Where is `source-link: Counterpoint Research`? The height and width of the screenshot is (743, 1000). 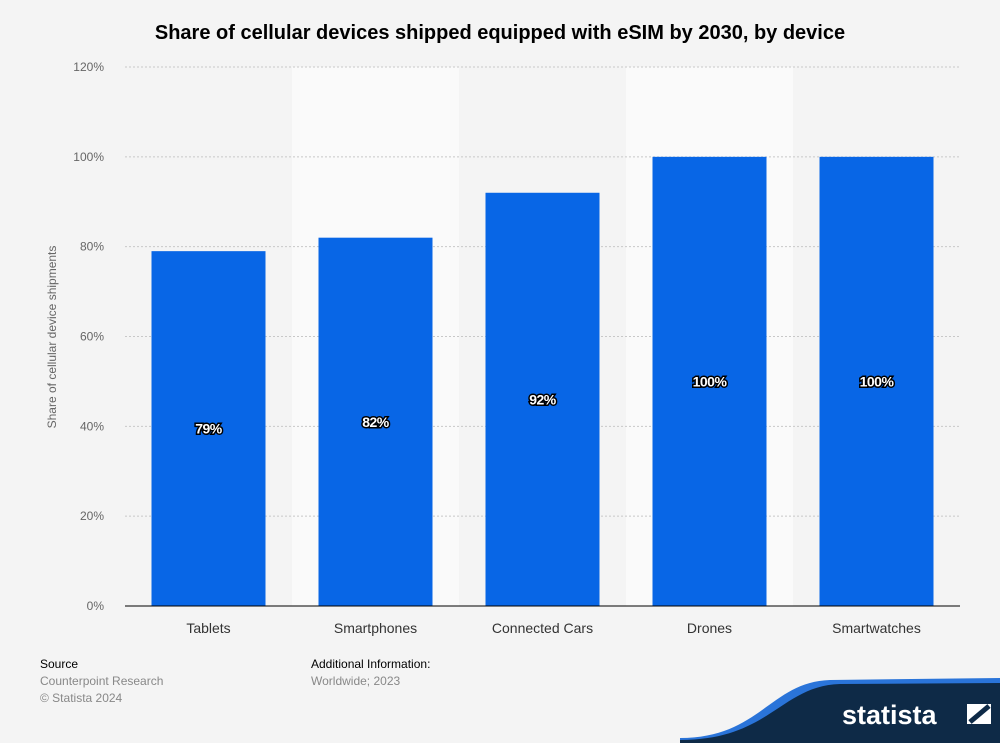 source-link: Counterpoint Research is located at coordinates (102, 681).